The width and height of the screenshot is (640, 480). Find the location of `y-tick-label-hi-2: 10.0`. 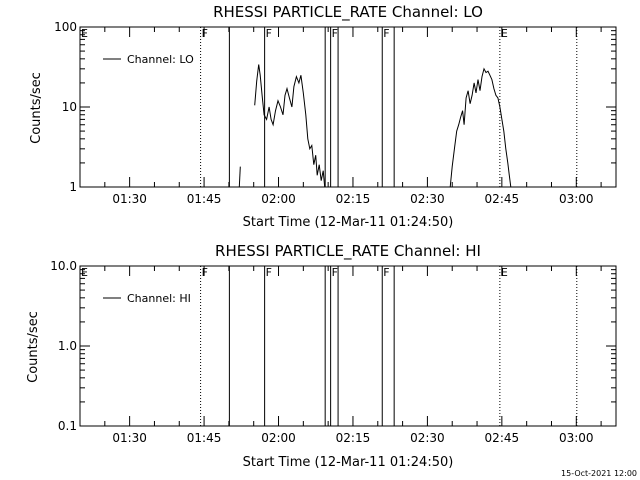

y-tick-label-hi-2: 10.0 is located at coordinates (63, 266).